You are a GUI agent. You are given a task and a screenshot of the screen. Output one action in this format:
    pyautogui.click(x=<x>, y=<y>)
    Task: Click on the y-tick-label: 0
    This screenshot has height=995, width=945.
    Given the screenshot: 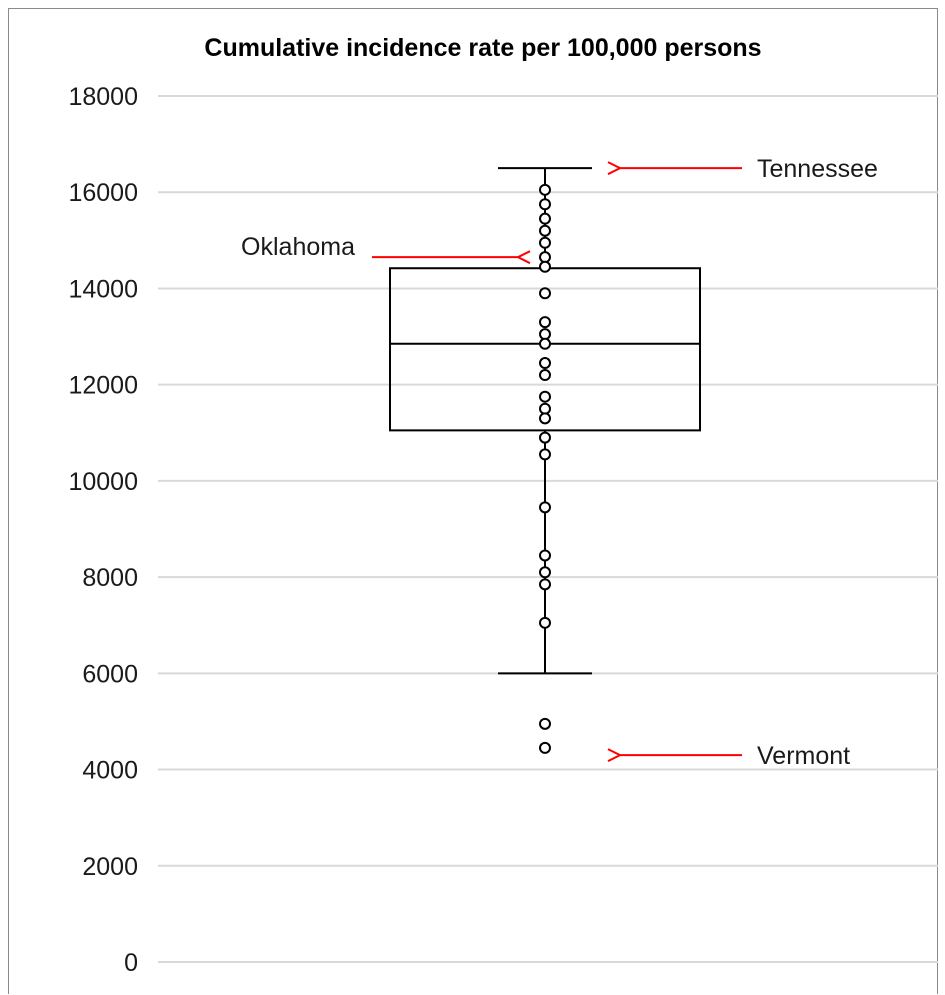 What is the action you would take?
    pyautogui.click(x=131, y=963)
    